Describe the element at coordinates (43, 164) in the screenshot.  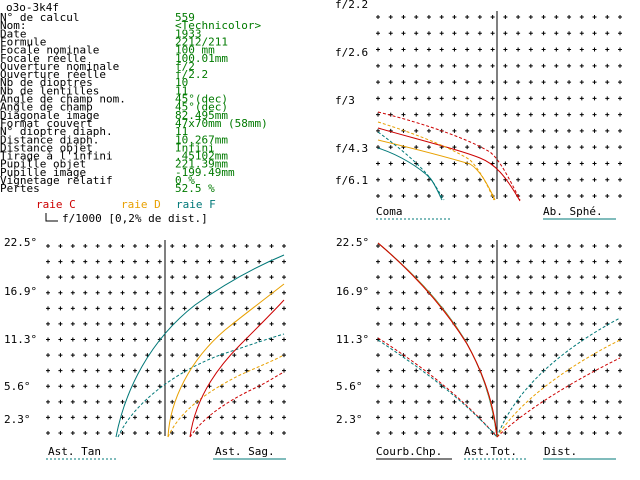
I see `param-label: Pupille objet` at that location.